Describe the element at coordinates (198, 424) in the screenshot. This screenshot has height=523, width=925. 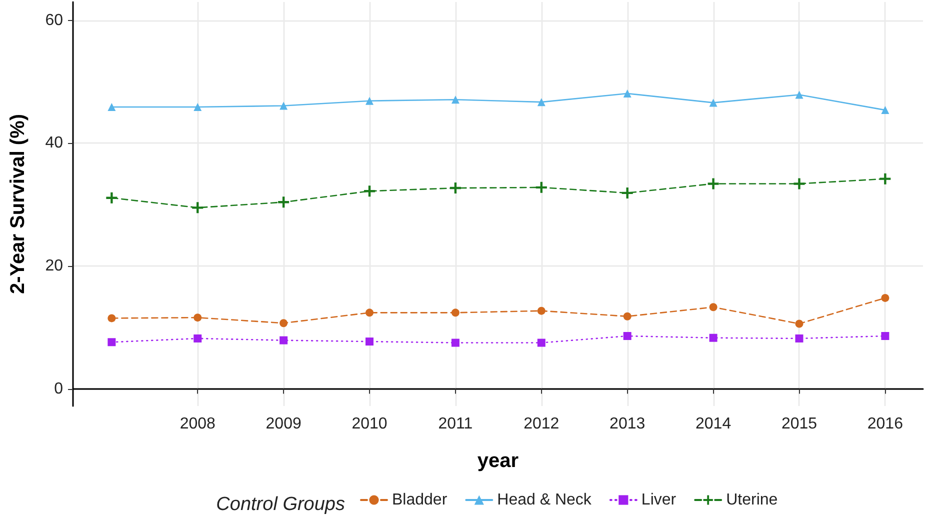
I see `x-tick-label: 2008` at that location.